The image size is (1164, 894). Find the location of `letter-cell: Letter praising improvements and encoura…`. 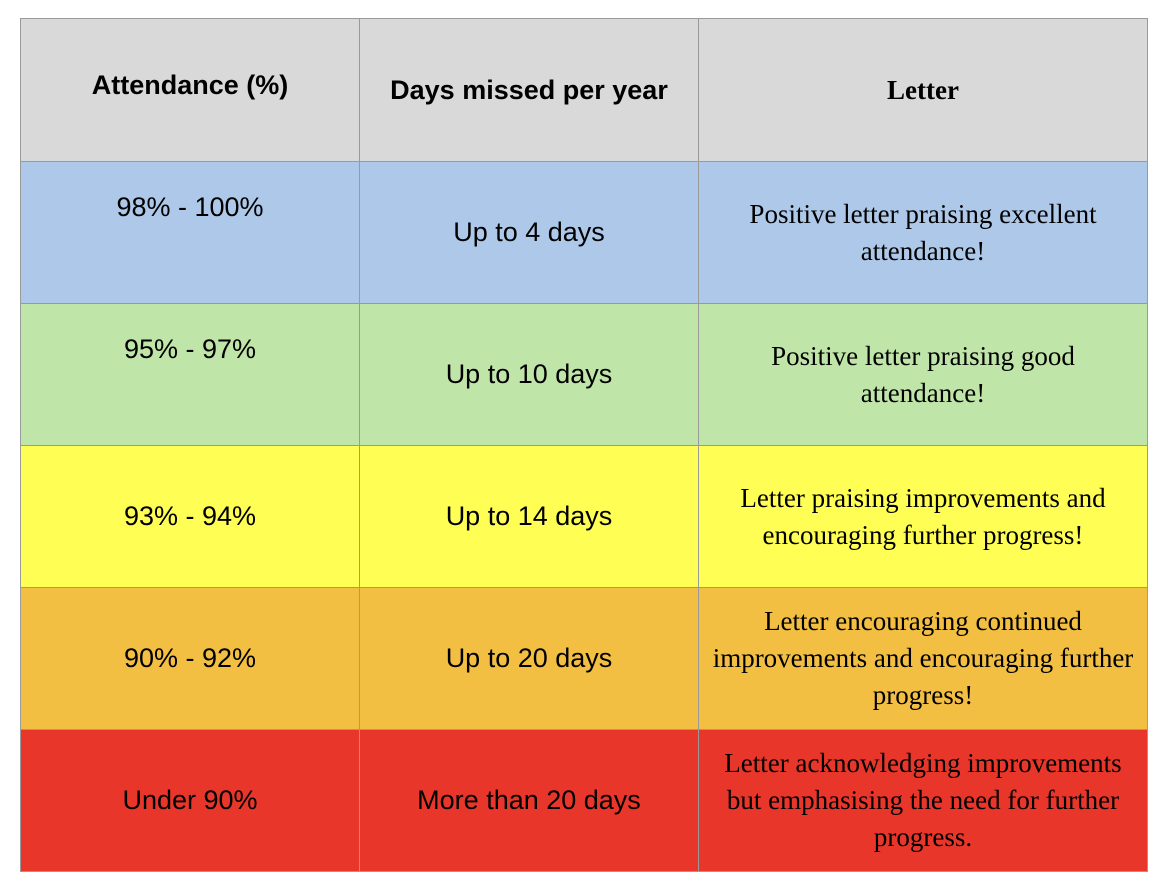

letter-cell: Letter praising improvements and encoura… is located at coordinates (923, 516).